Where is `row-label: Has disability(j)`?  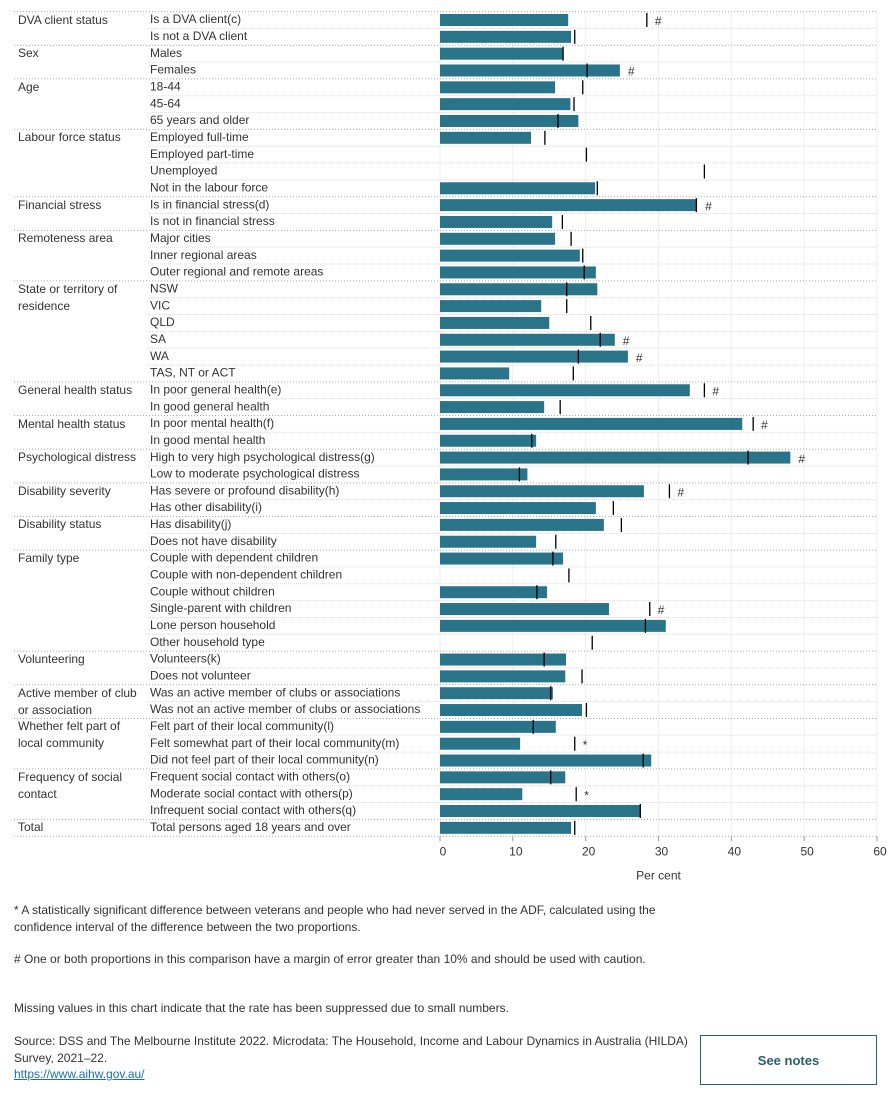
row-label: Has disability(j) is located at coordinates (190, 524).